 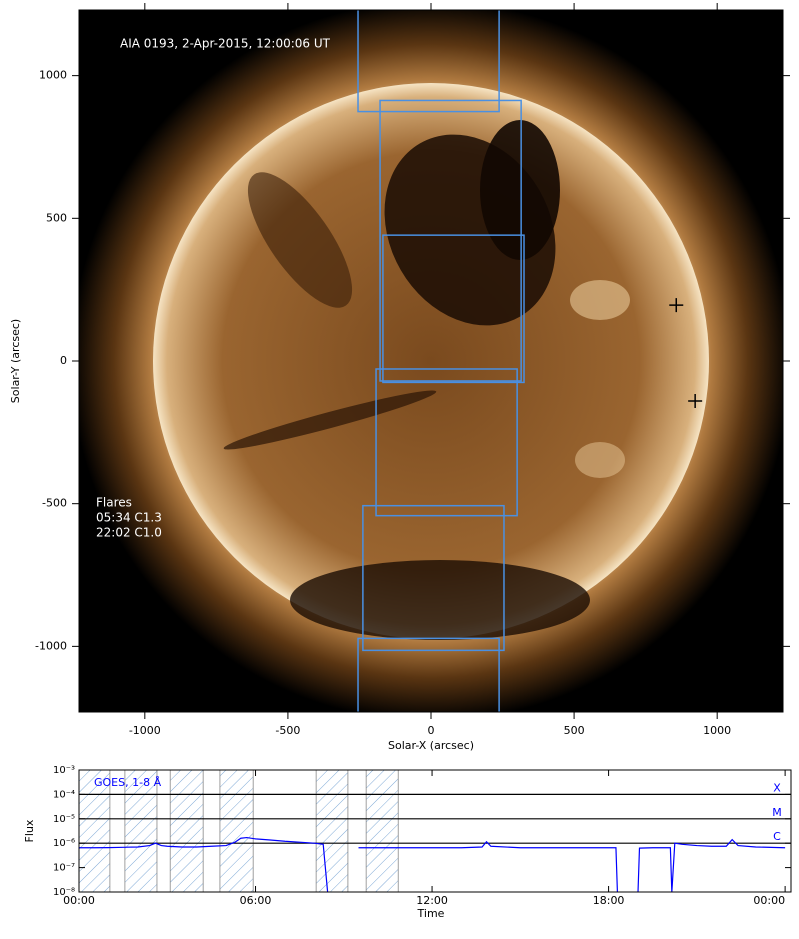 I want to click on y-tick-label: 10⁻⁵, so click(x=64, y=819).